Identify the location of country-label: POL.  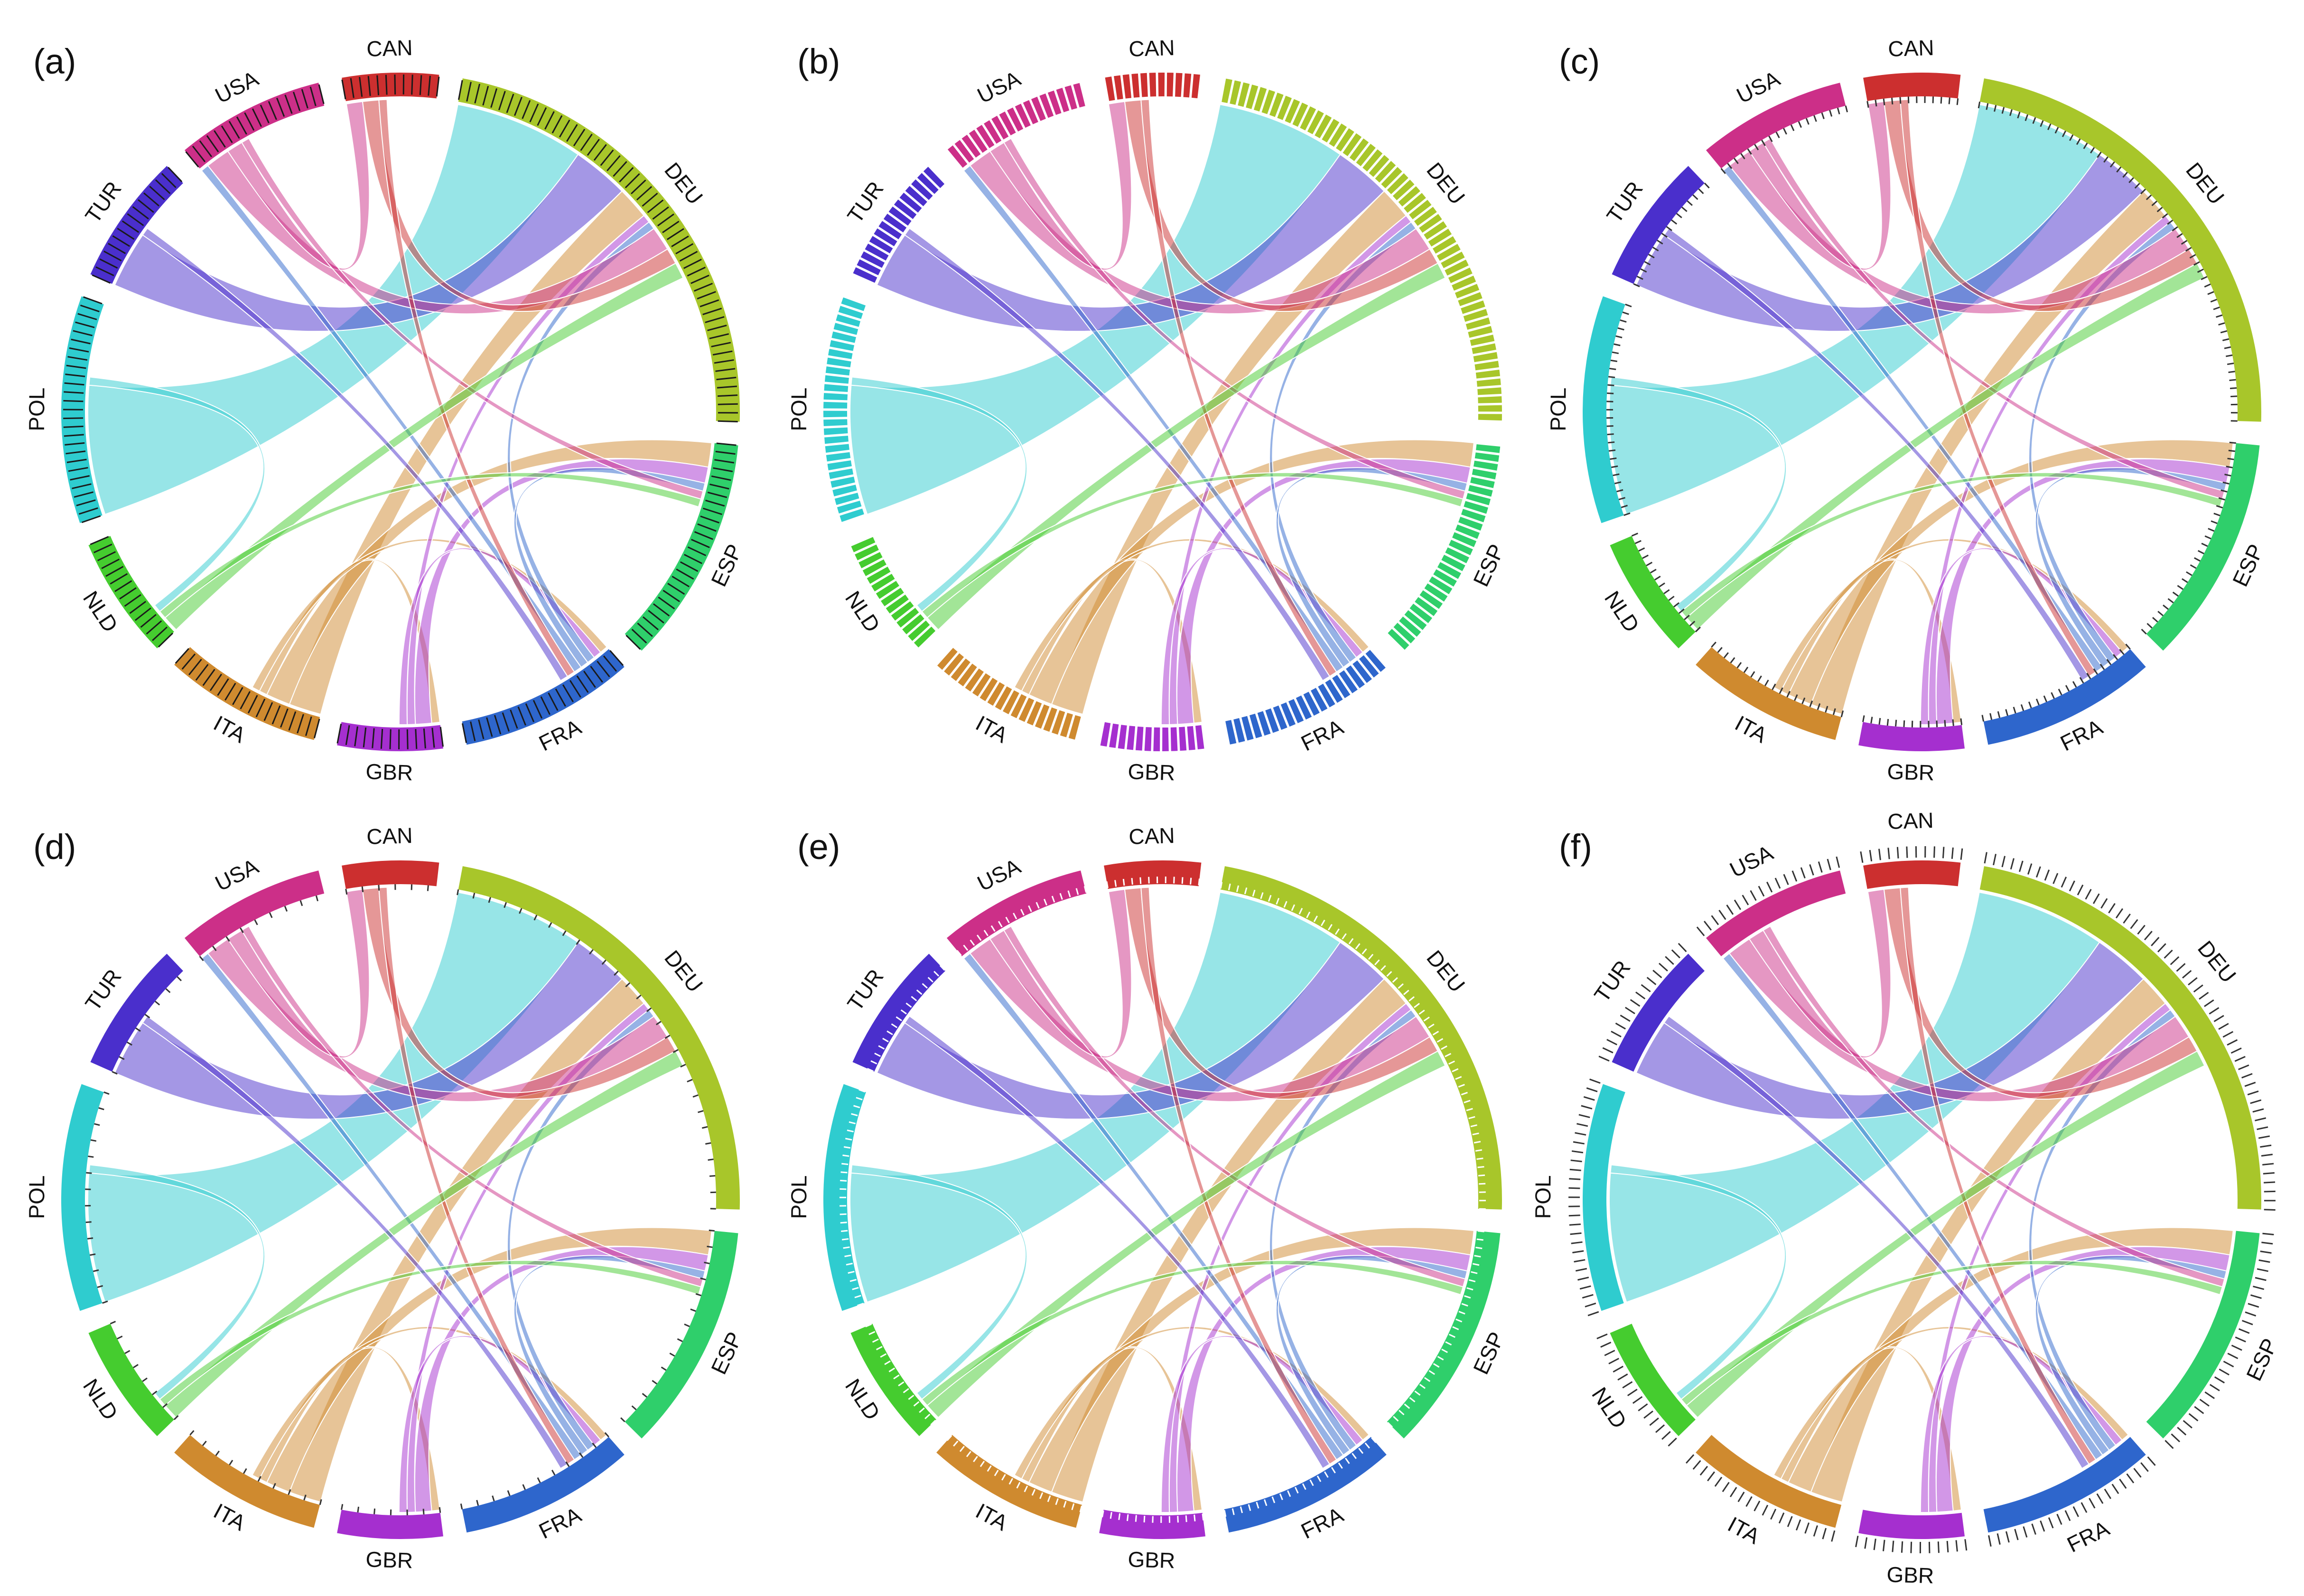
(1559, 409).